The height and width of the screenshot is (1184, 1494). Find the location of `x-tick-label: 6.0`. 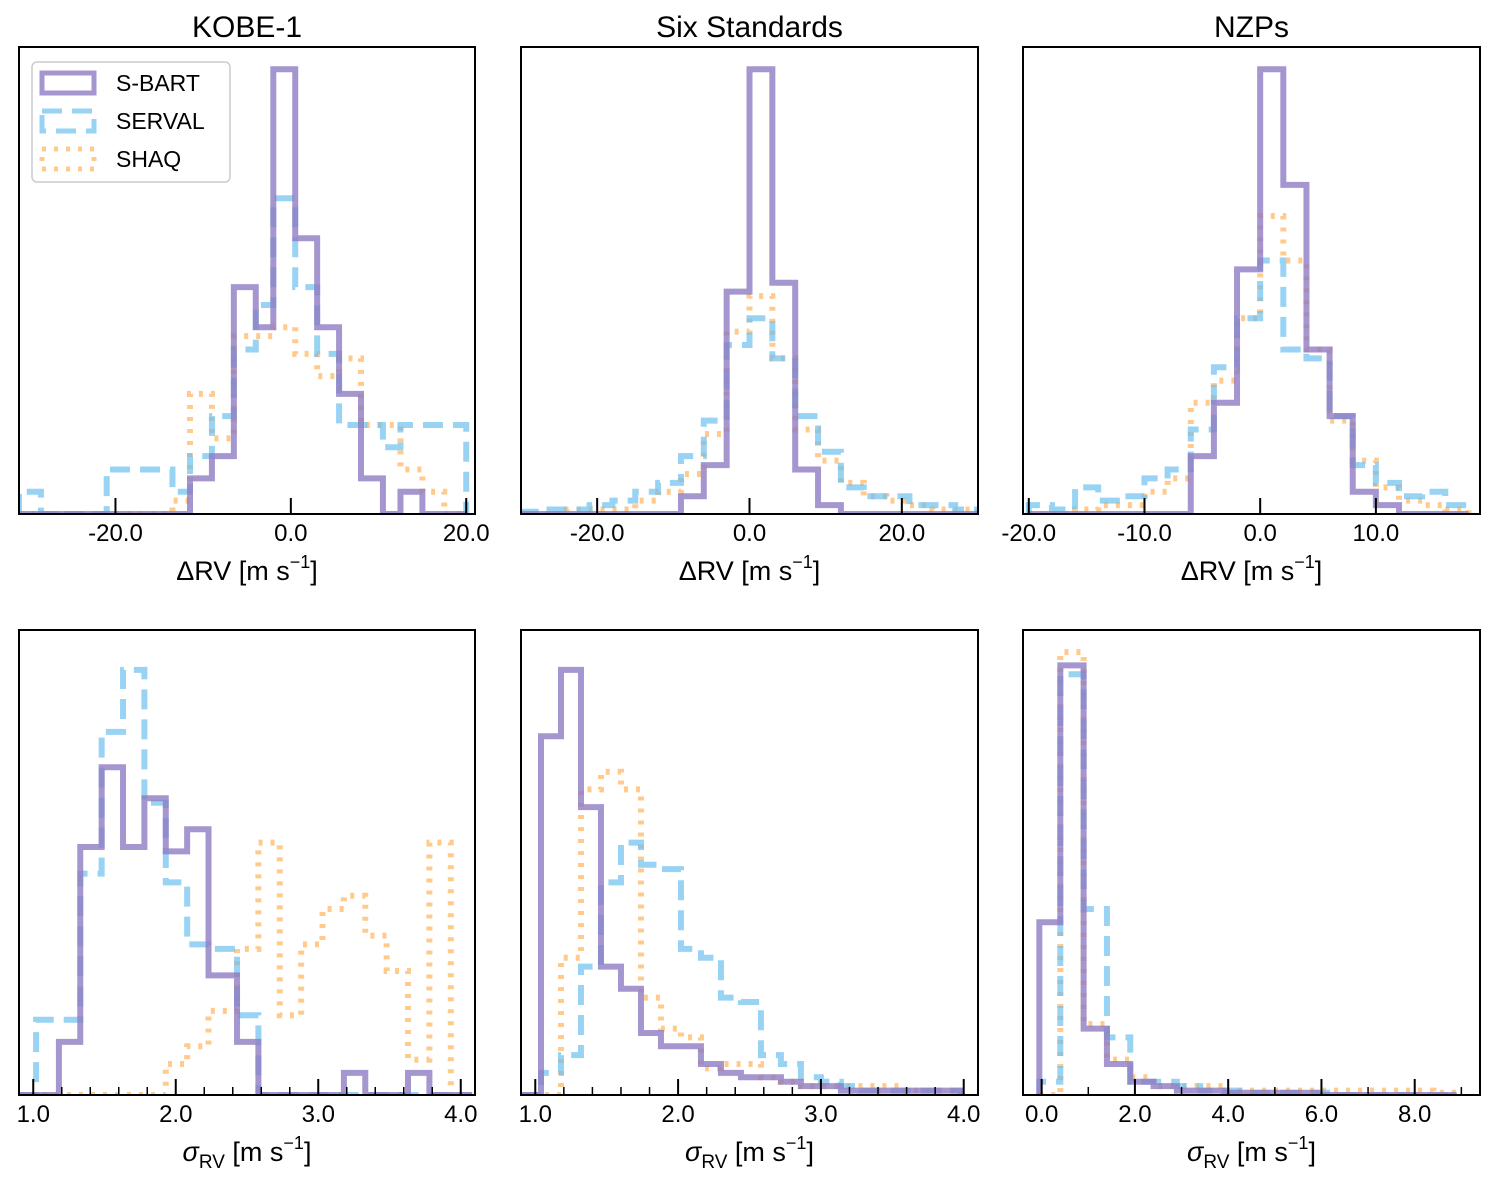

x-tick-label: 6.0 is located at coordinates (1321, 1114).